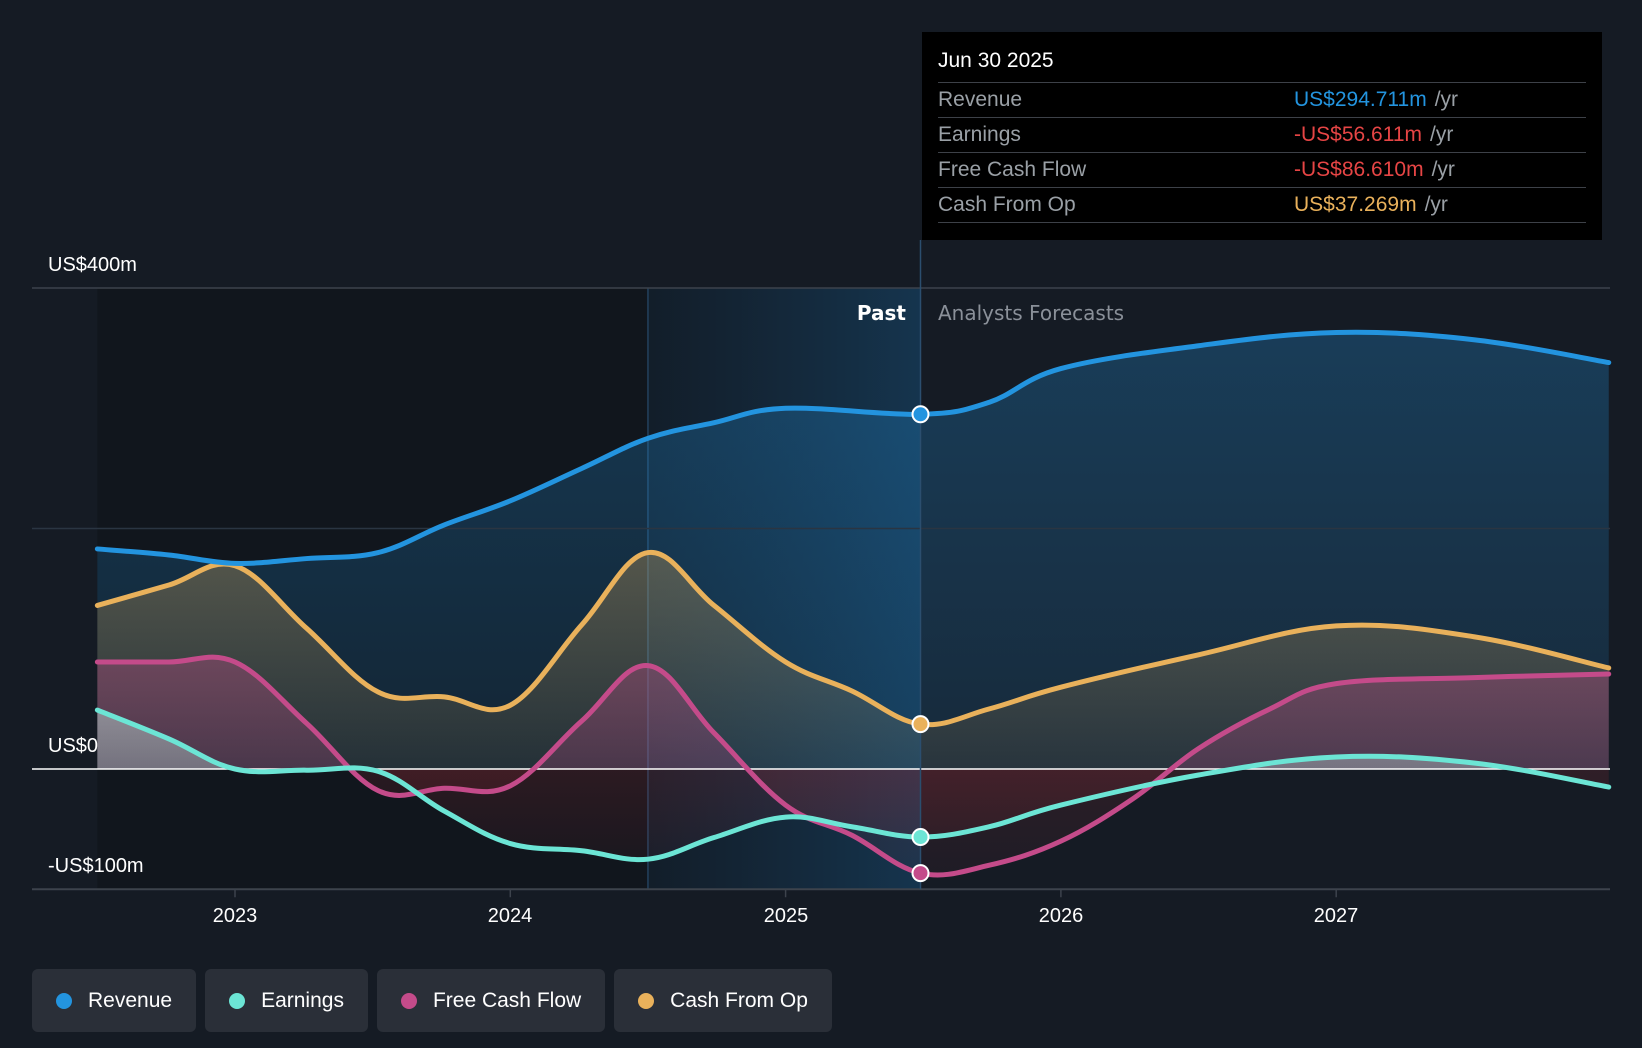 The height and width of the screenshot is (1048, 1642). Describe the element at coordinates (920, 873) in the screenshot. I see `free-cash-flow-marker` at that location.